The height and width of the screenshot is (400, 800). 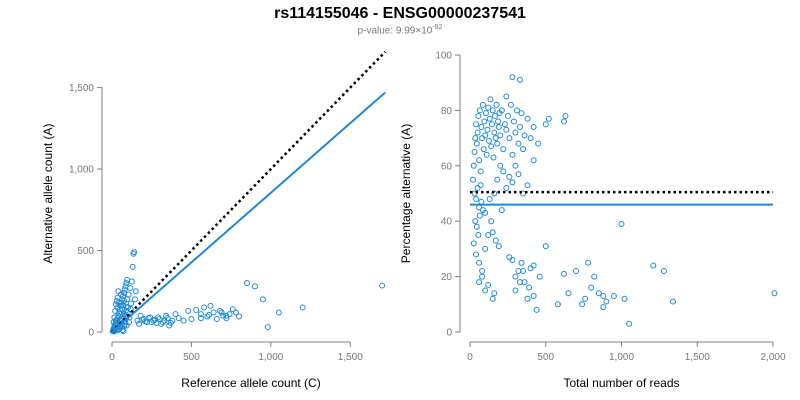 I want to click on chart-subtitle: p-value: 9.99×10-92, so click(x=400, y=30).